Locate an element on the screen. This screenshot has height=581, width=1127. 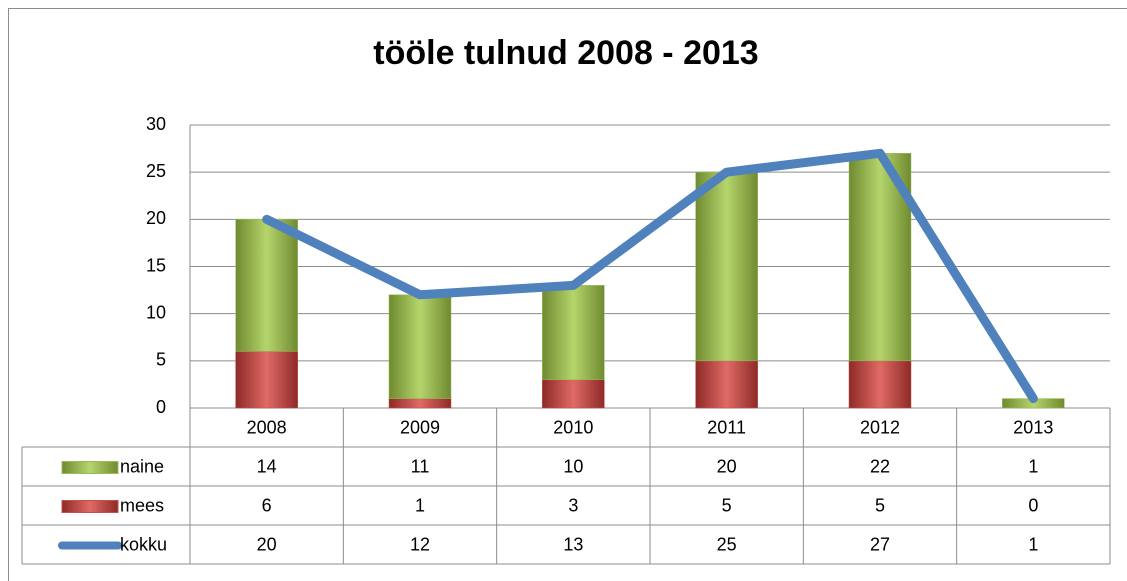
table-value: 27 is located at coordinates (880, 544).